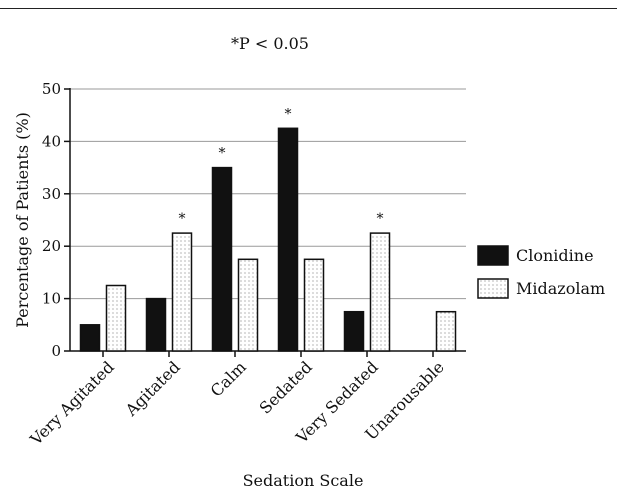 The height and width of the screenshot is (495, 617). Describe the element at coordinates (156, 324) in the screenshot. I see `bar-clonidine-agitated` at that location.